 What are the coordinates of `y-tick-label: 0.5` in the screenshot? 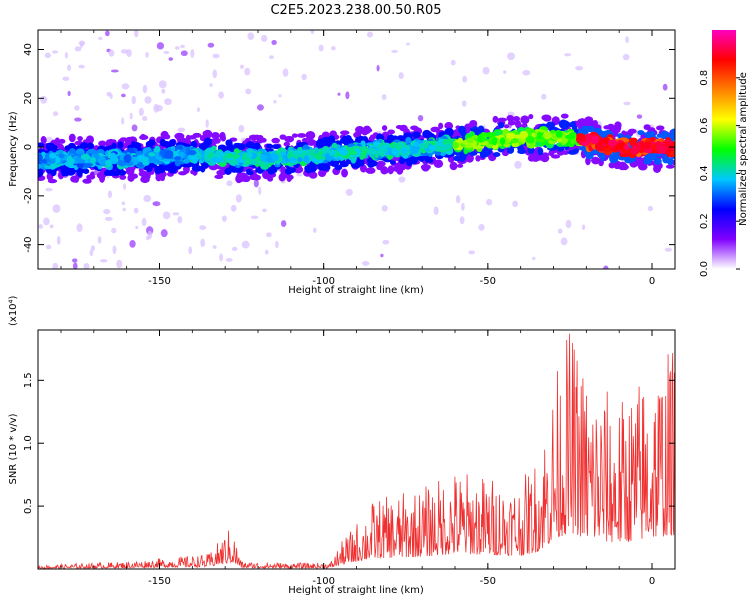 It's located at (28, 506).